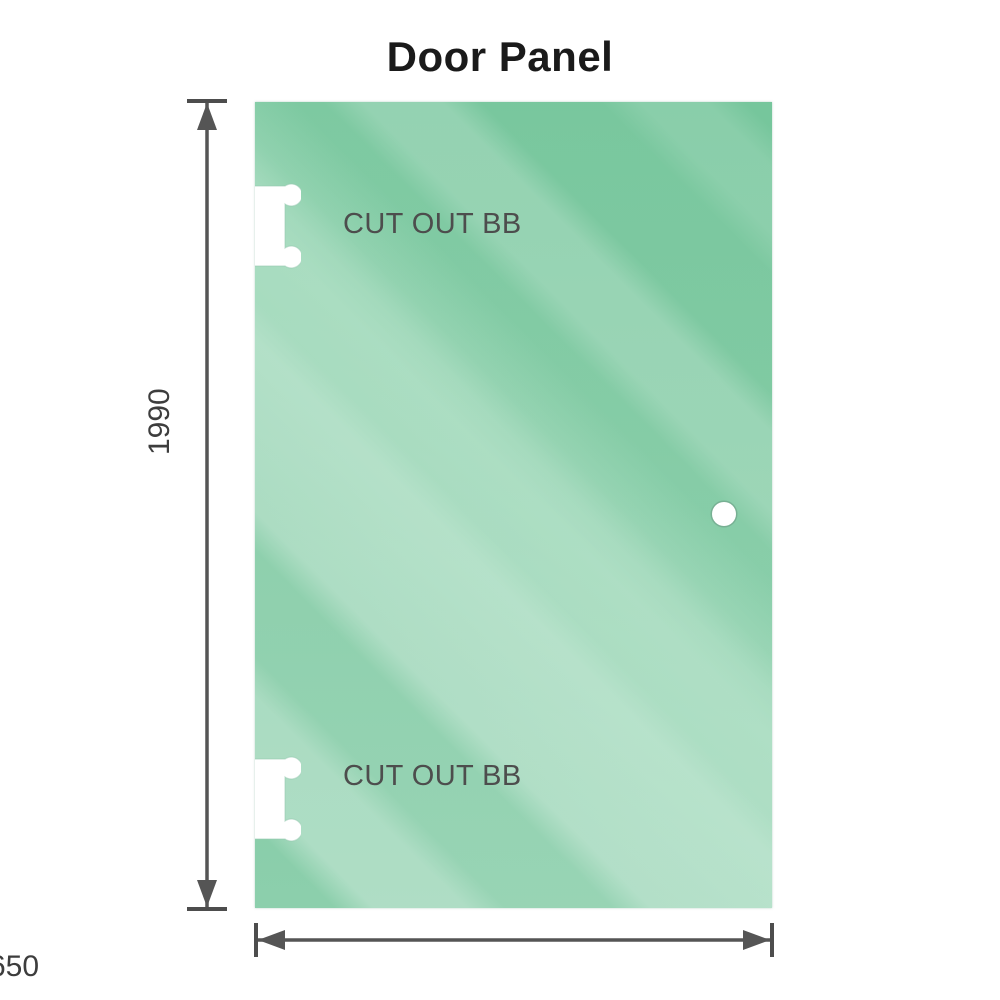  I want to click on hinge-cutout-top, so click(278, 226).